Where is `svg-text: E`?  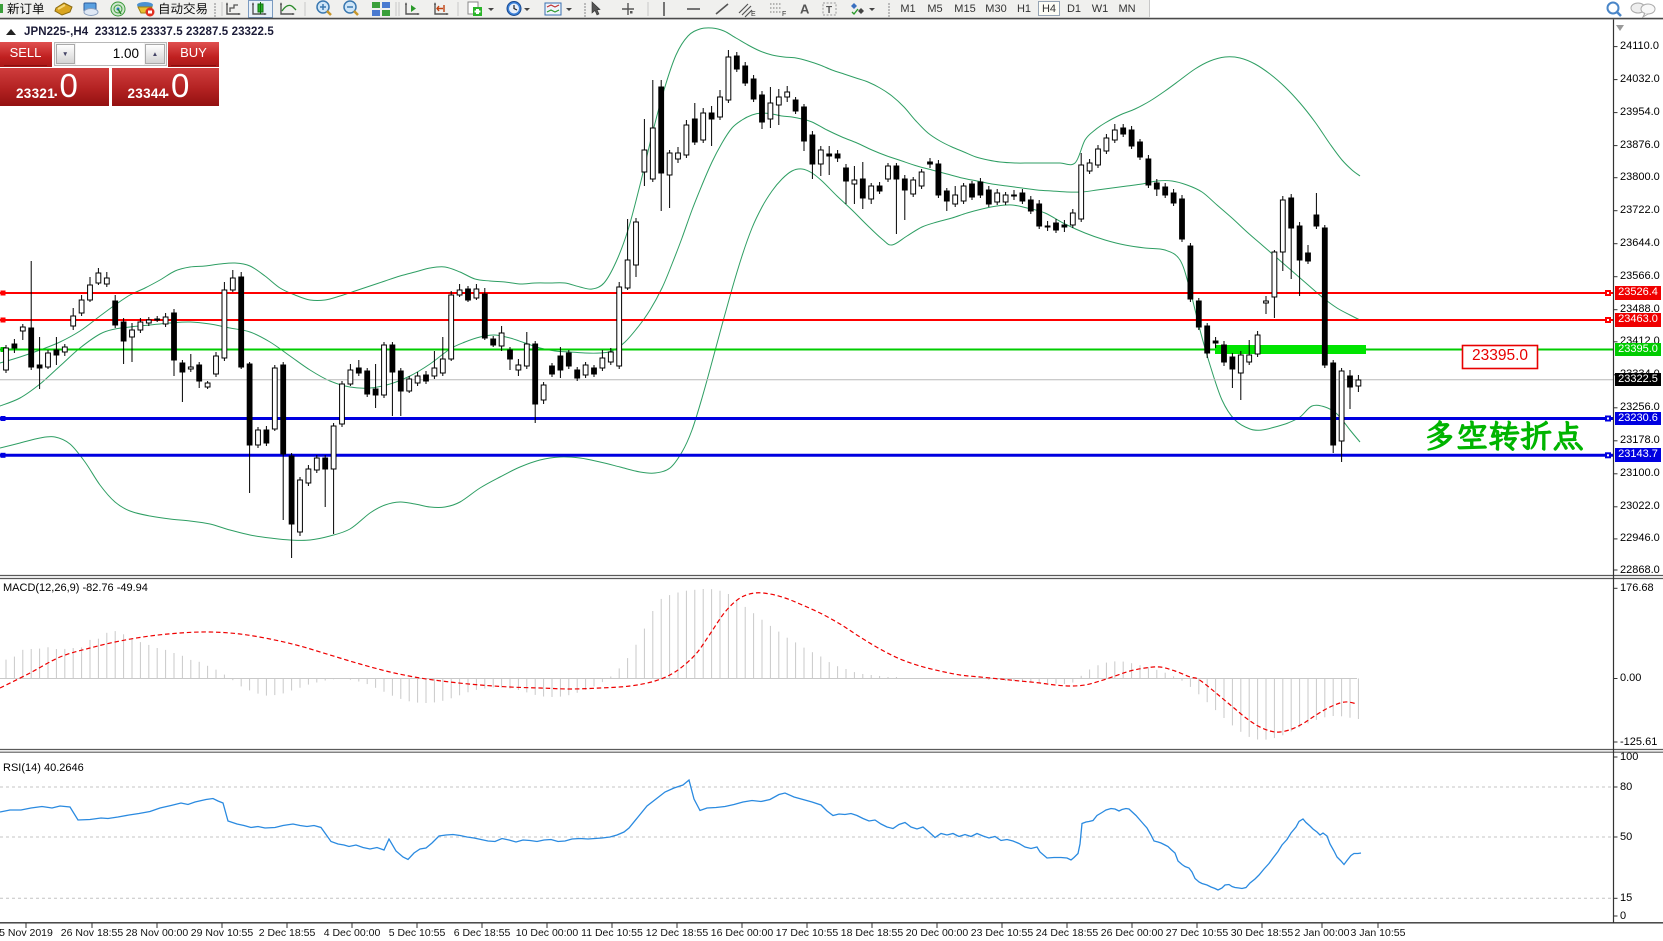 svg-text: E is located at coordinates (753, 14).